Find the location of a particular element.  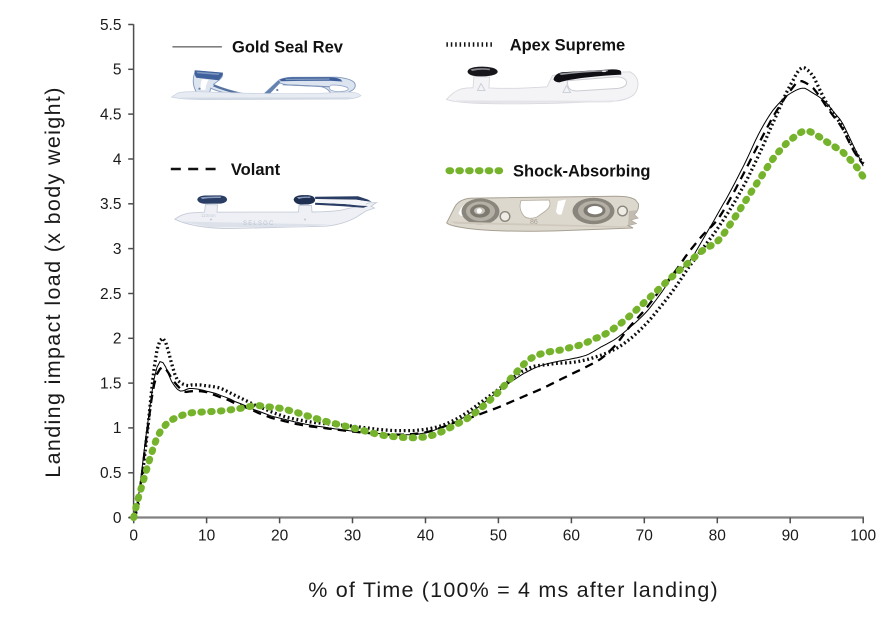

svg-text: 4.5 is located at coordinates (111, 114).